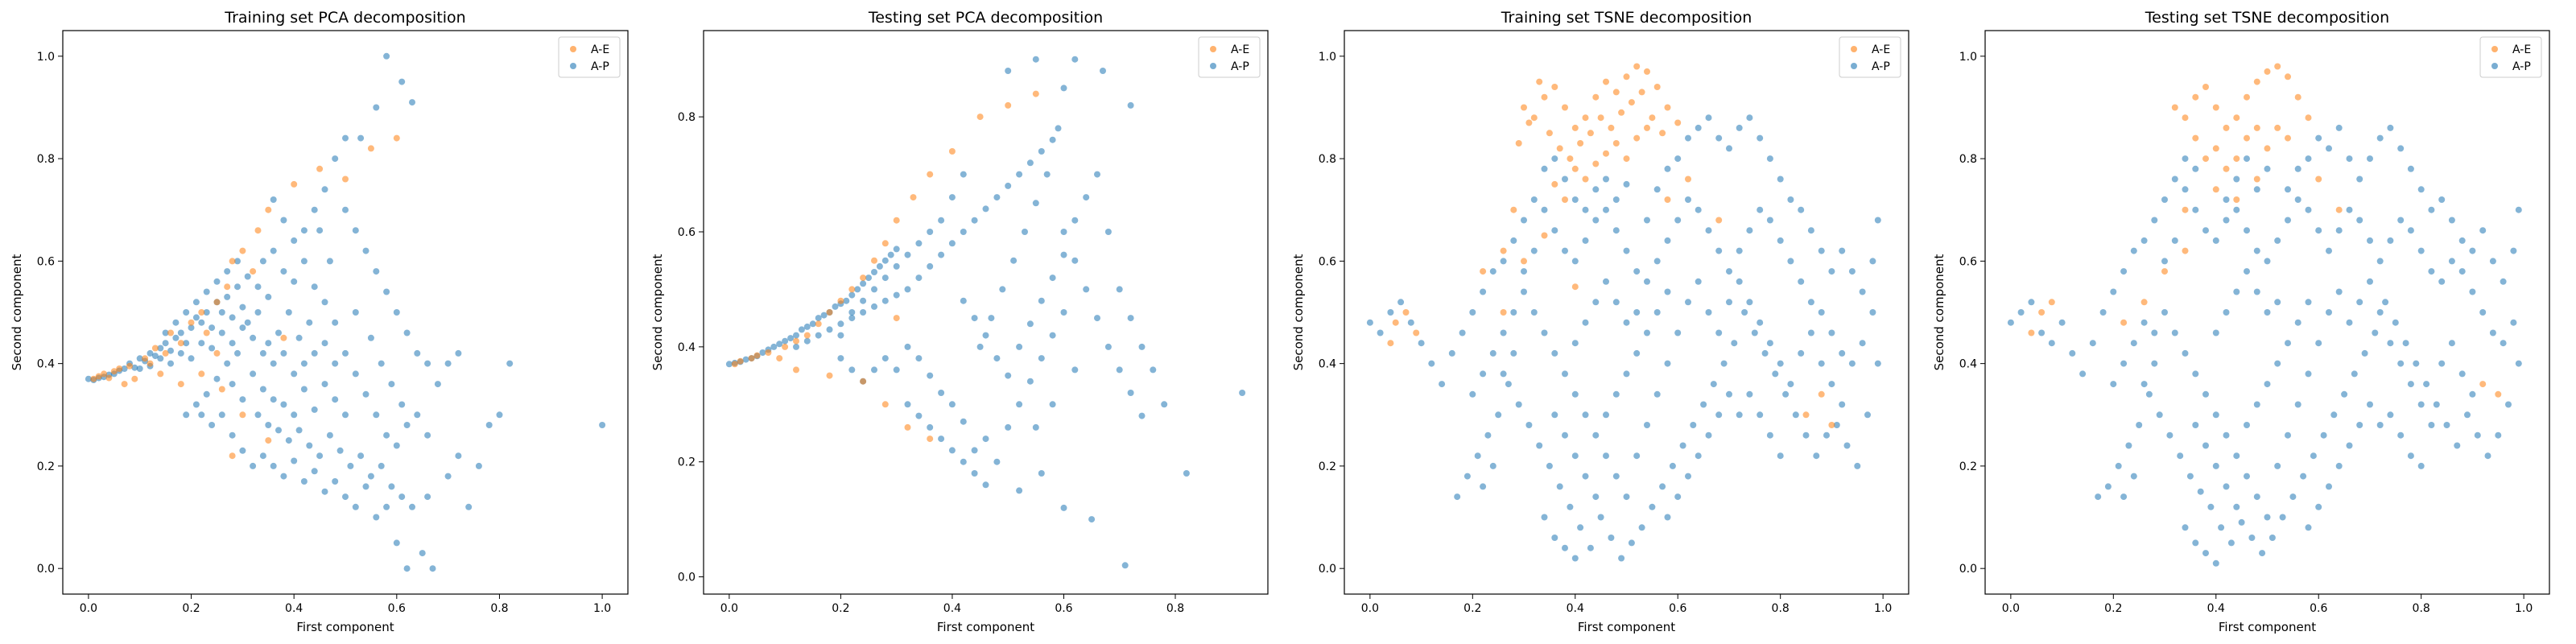 The height and width of the screenshot is (644, 2576). Describe the element at coordinates (1472, 608) in the screenshot. I see `x-tick-label: 0.2` at that location.